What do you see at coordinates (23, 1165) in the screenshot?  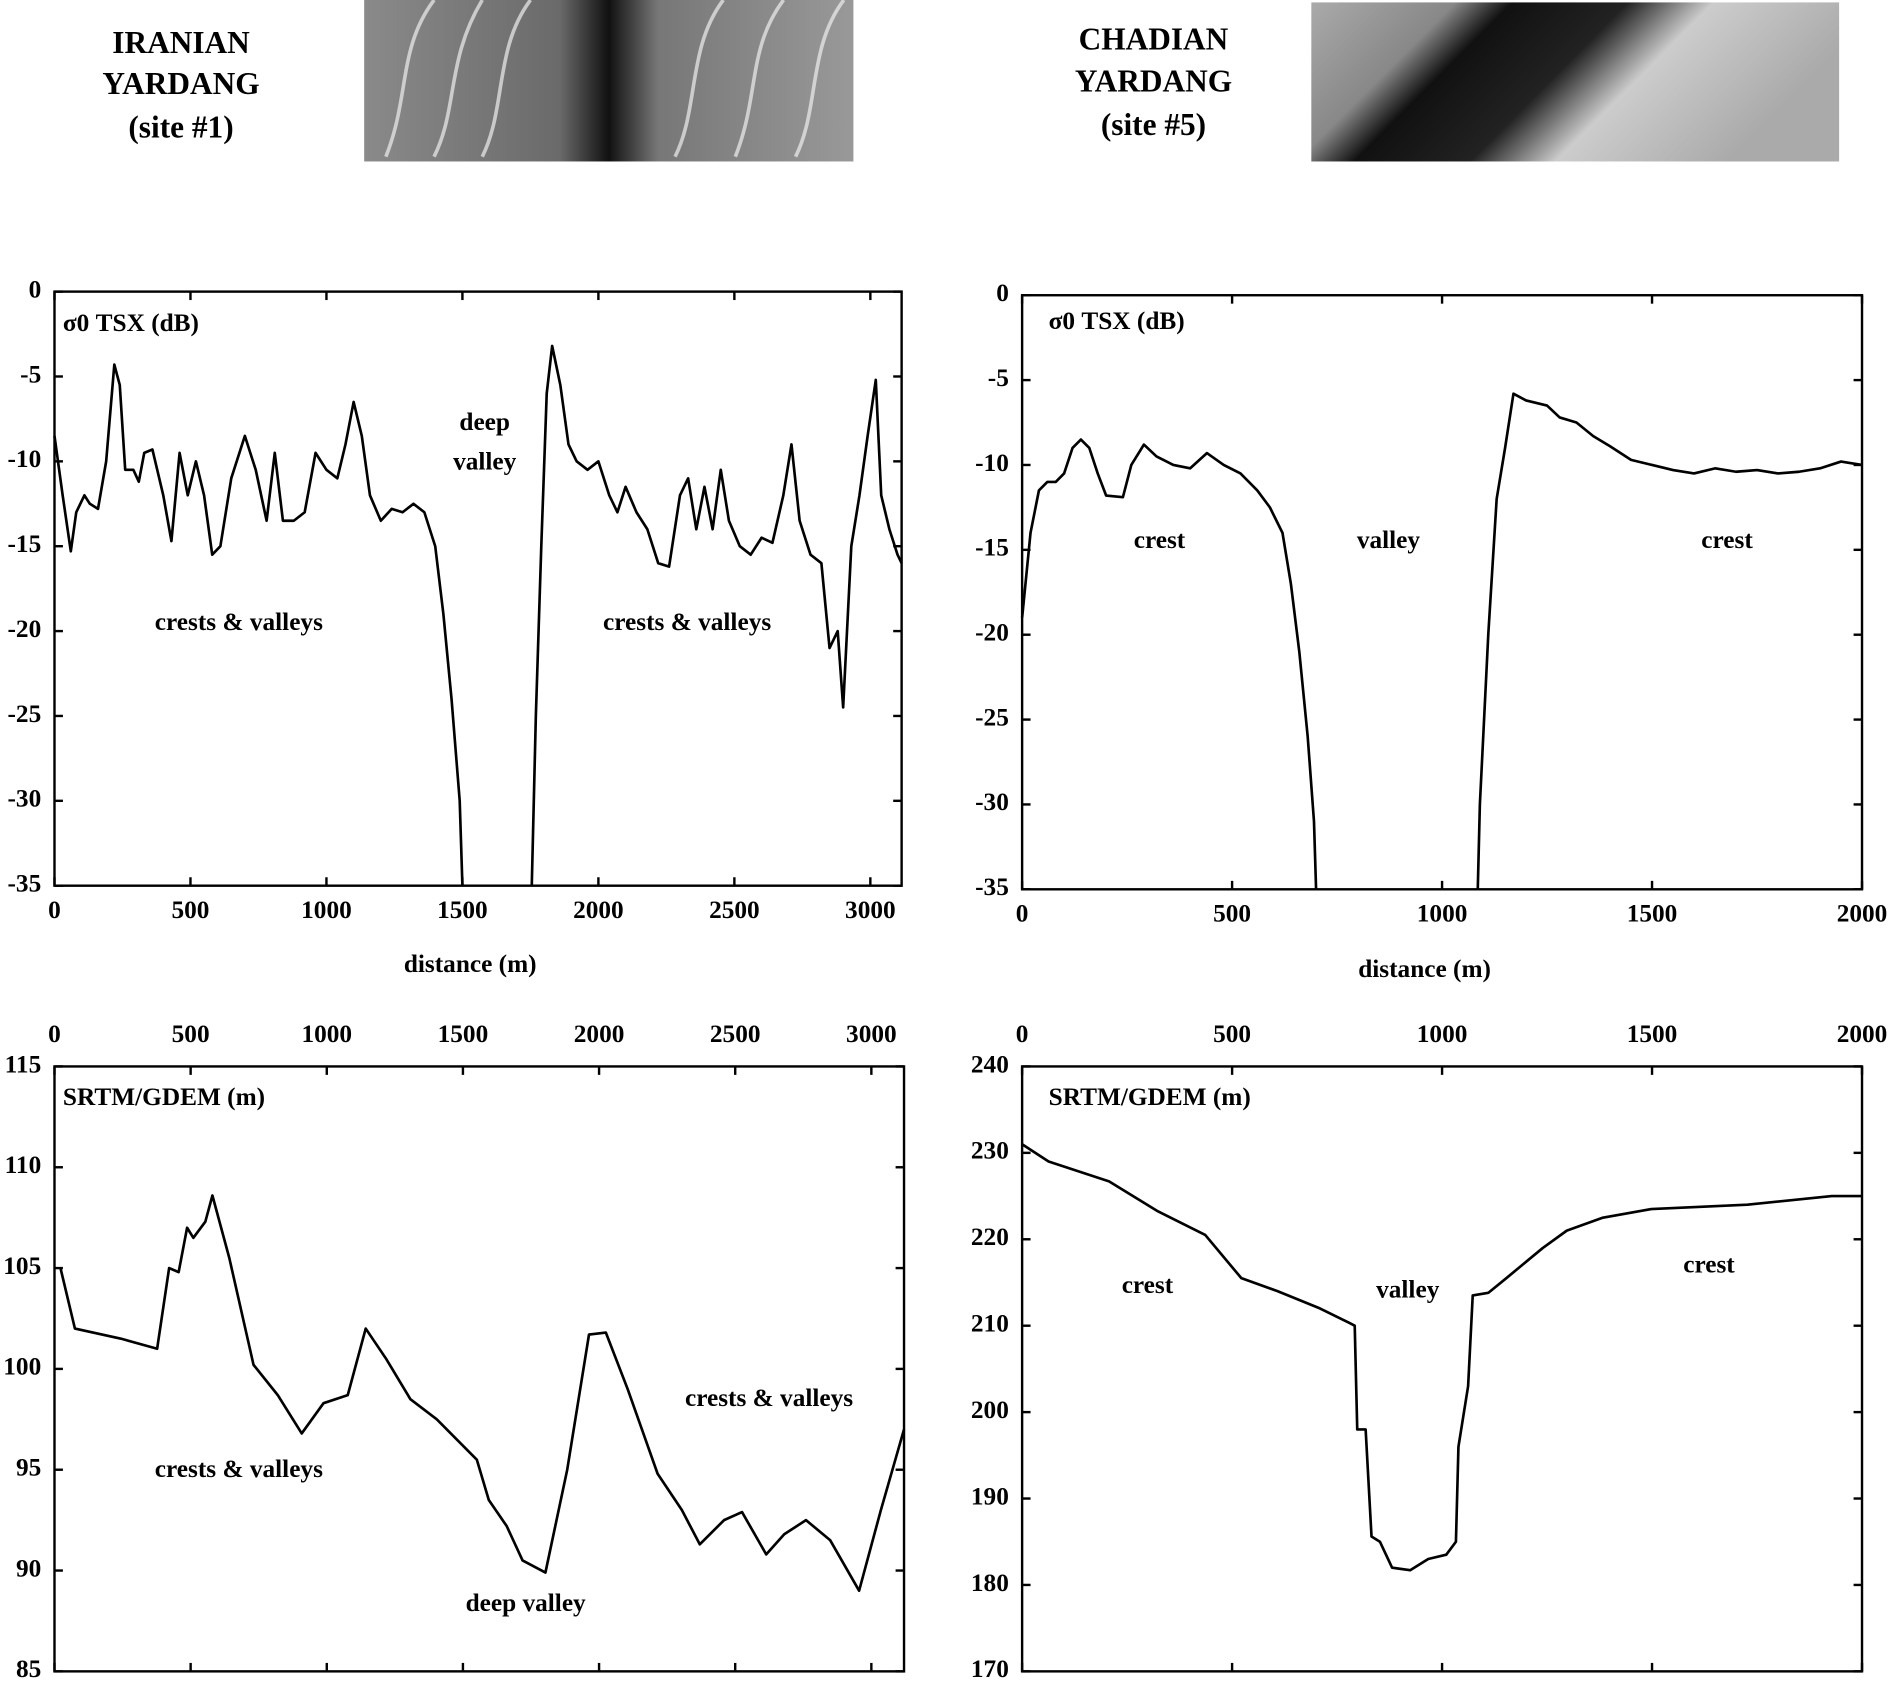 I see `y-tick-label: 110` at bounding box center [23, 1165].